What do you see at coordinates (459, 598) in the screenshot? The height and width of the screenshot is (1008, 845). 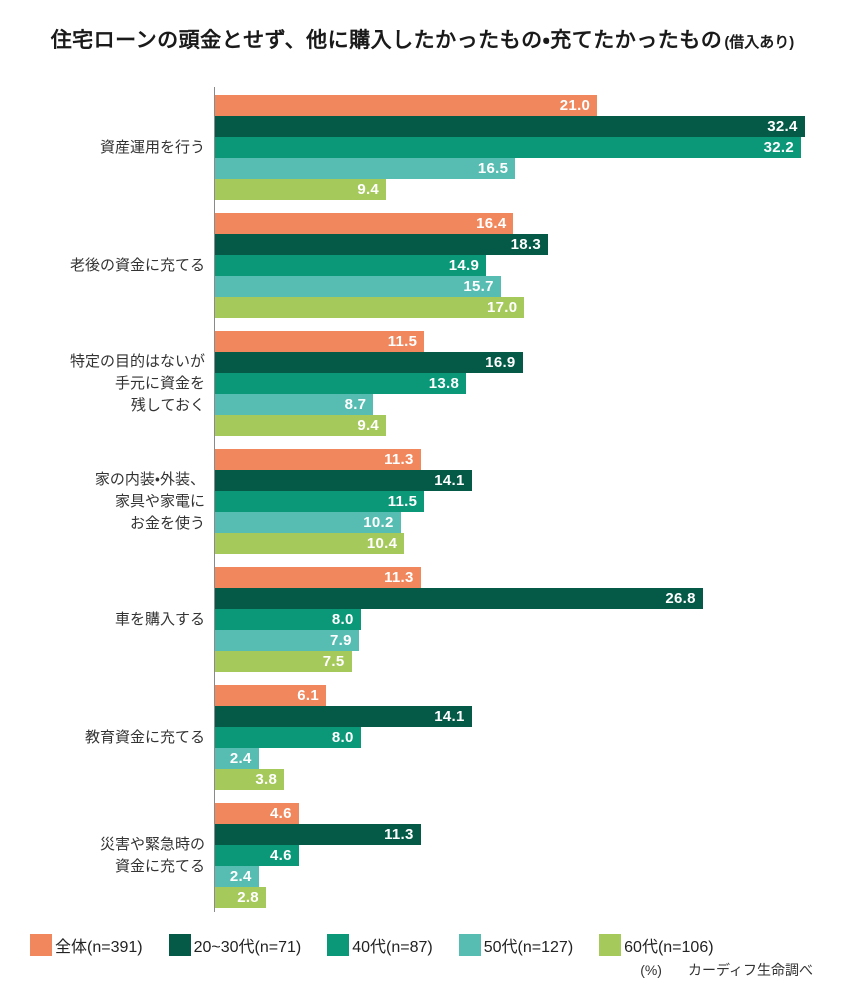 I see `bar-20-30s: 26.8` at bounding box center [459, 598].